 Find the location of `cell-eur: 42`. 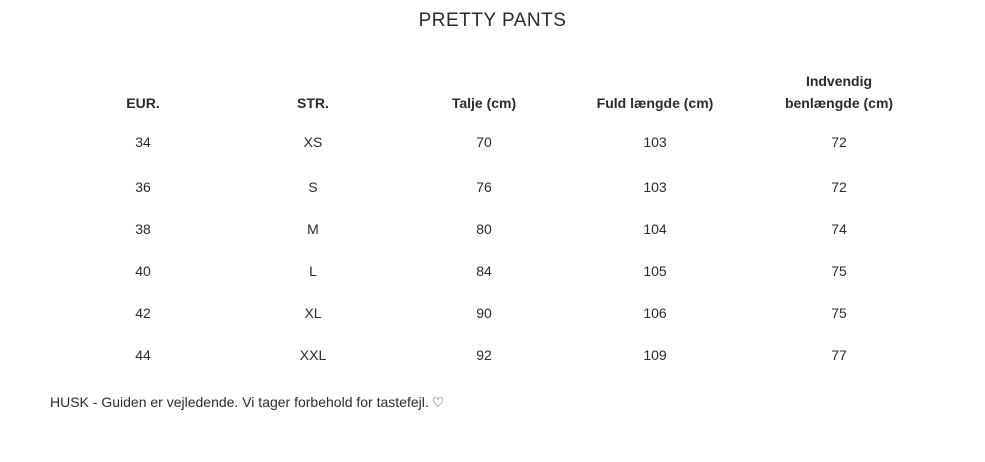

cell-eur: 42 is located at coordinates (143, 313).